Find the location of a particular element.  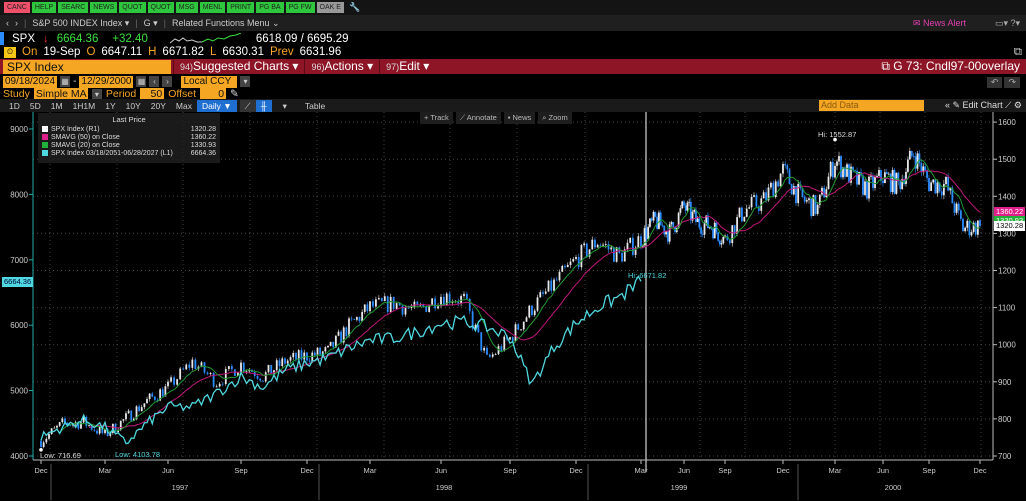

news-alert-link: ✉ News Alert is located at coordinates (939, 23).